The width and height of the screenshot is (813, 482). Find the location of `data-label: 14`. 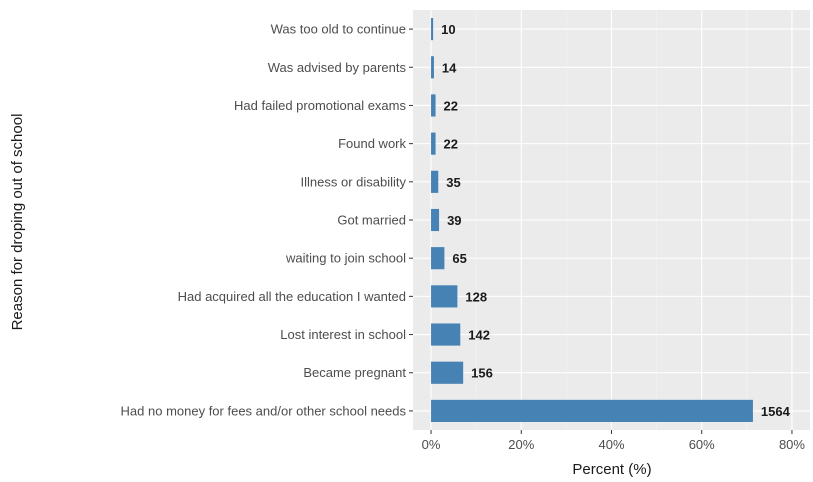

data-label: 14 is located at coordinates (449, 67).